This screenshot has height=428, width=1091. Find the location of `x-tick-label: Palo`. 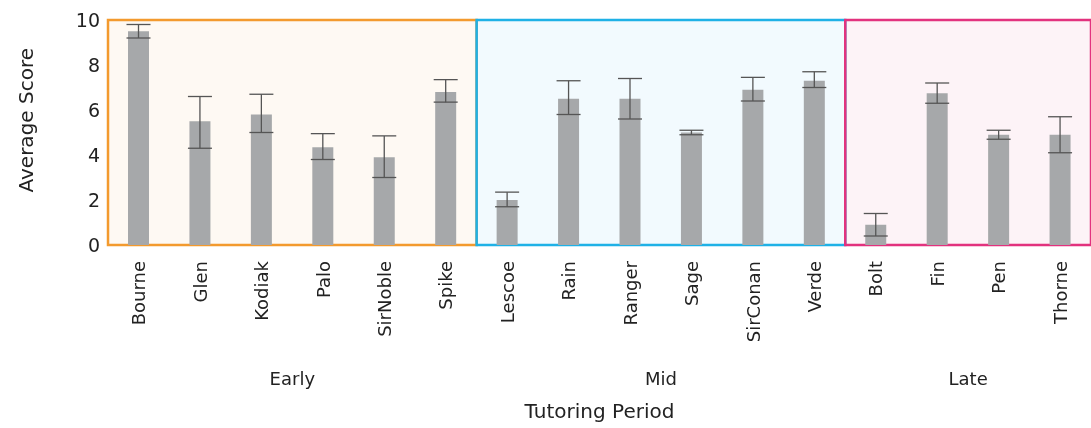

x-tick-label: Palo is located at coordinates (323, 280).